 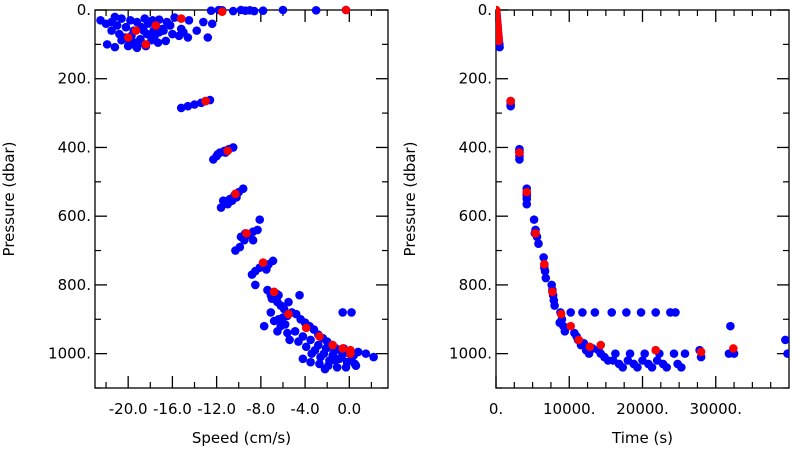 I want to click on x-tick-label: 10000., so click(x=569, y=409).